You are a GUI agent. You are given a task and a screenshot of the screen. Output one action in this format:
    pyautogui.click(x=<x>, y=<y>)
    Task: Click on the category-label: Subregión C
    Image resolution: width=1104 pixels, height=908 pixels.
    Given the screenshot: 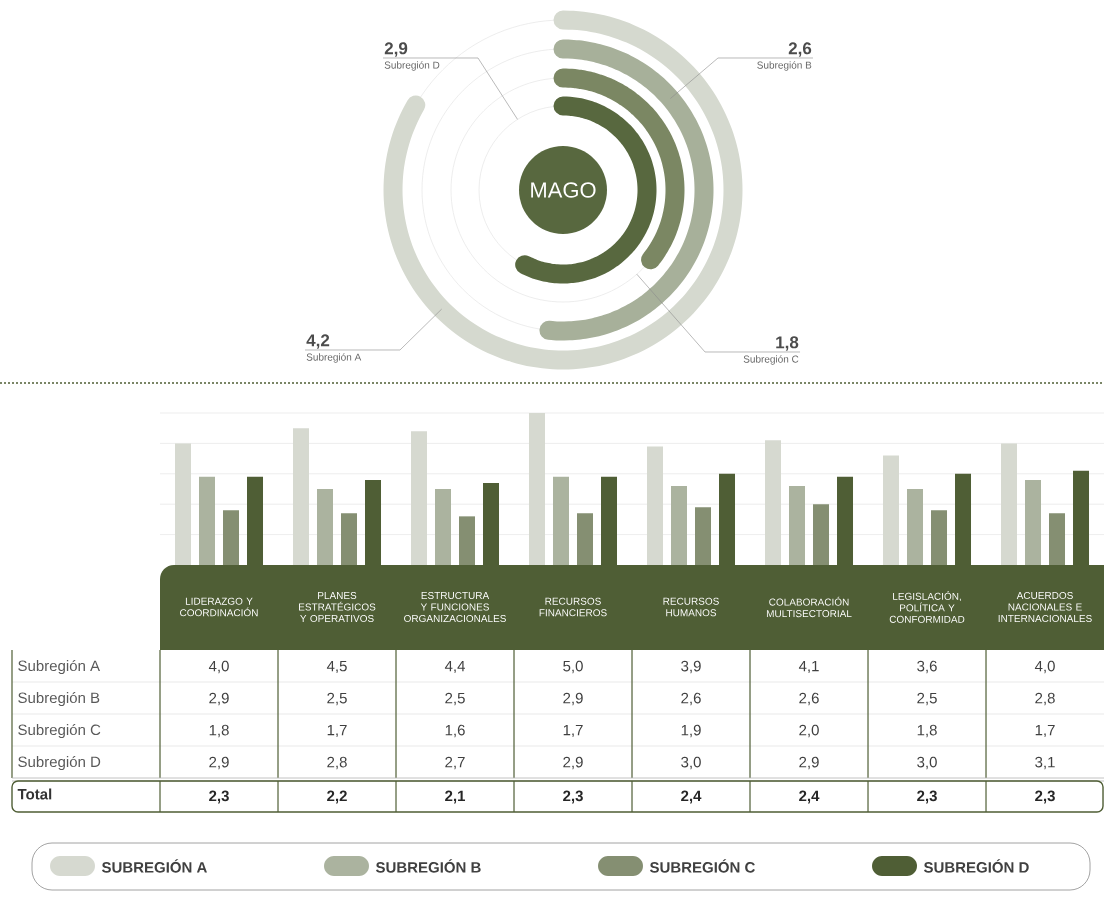 What is the action you would take?
    pyautogui.click(x=771, y=360)
    